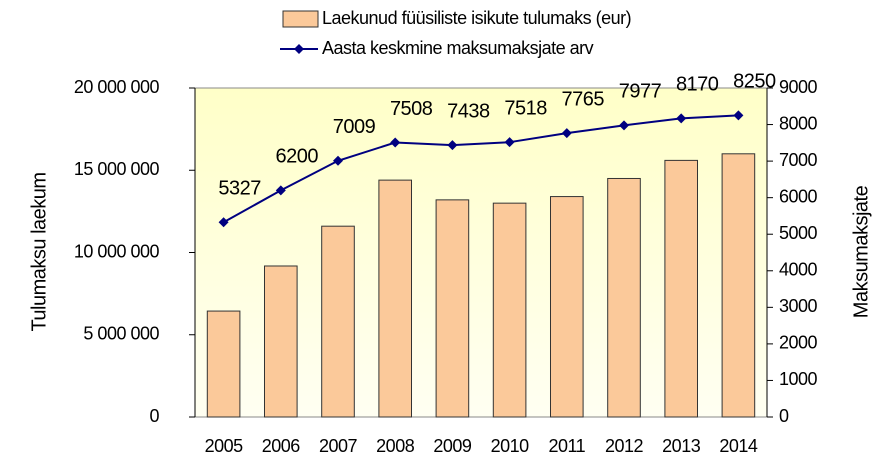 The image size is (881, 466). Describe the element at coordinates (566, 446) in the screenshot. I see `x-tick-label: 2011` at that location.